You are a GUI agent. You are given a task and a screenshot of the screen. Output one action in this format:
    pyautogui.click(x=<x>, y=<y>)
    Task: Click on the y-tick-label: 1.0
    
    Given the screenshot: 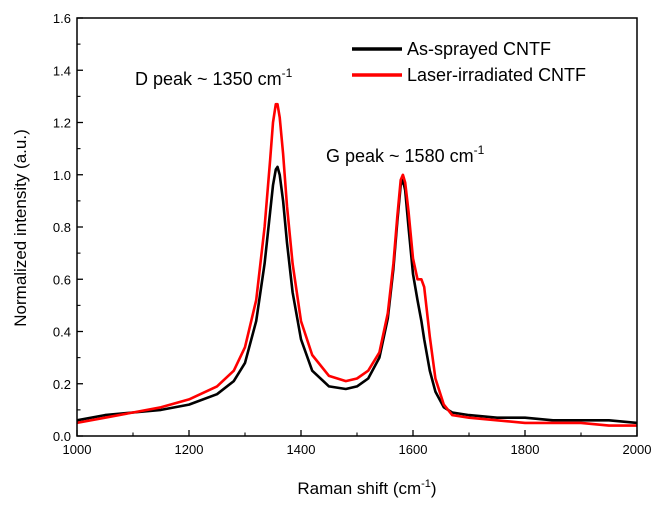 What is the action you would take?
    pyautogui.click(x=62, y=175)
    